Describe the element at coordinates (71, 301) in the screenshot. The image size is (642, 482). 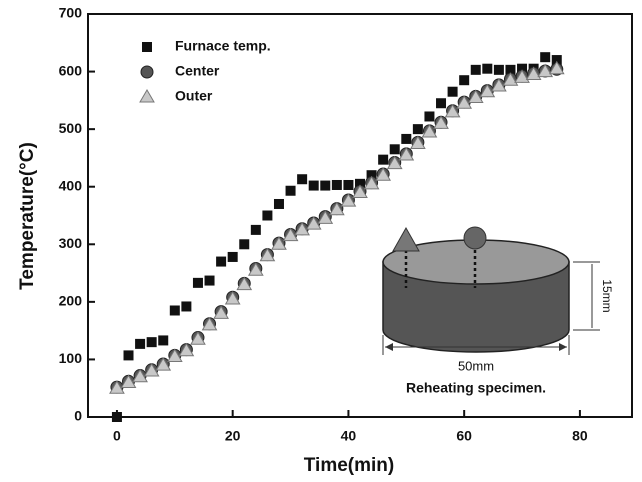
I see `y-tick-label: 200` at that location.